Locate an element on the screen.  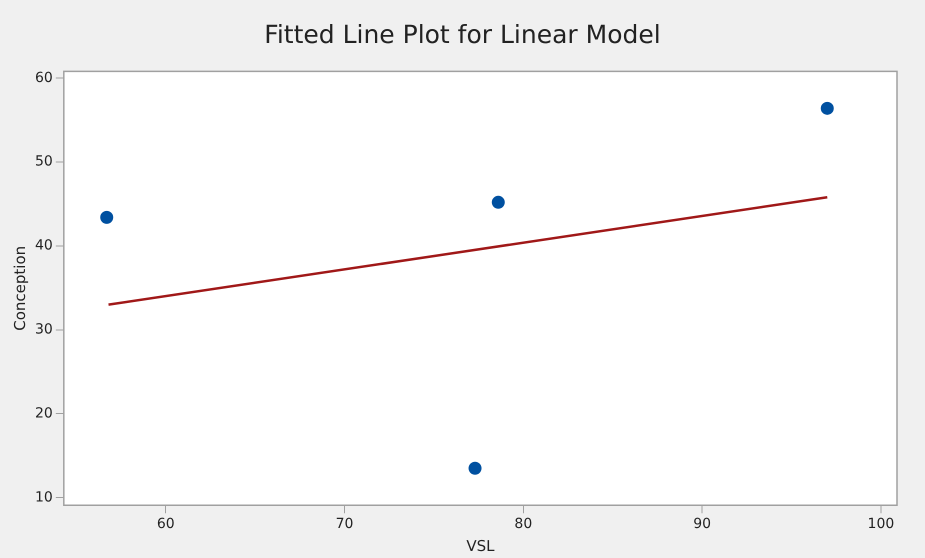
y-tick-label: 30 is located at coordinates (43, 329).